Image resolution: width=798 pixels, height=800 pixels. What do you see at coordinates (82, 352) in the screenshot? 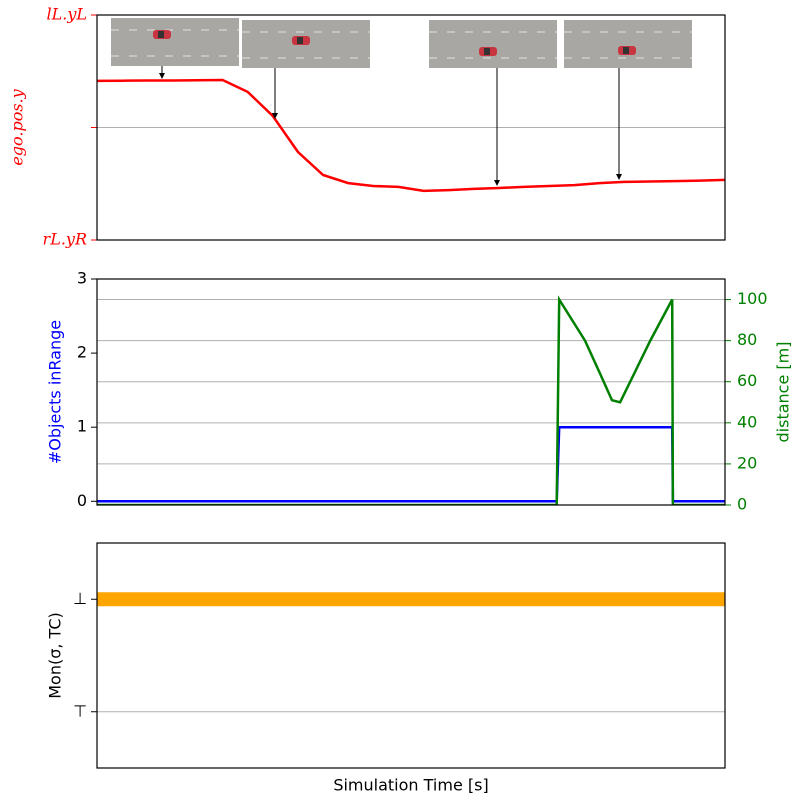
I see `y-tick-label: 2` at bounding box center [82, 352].